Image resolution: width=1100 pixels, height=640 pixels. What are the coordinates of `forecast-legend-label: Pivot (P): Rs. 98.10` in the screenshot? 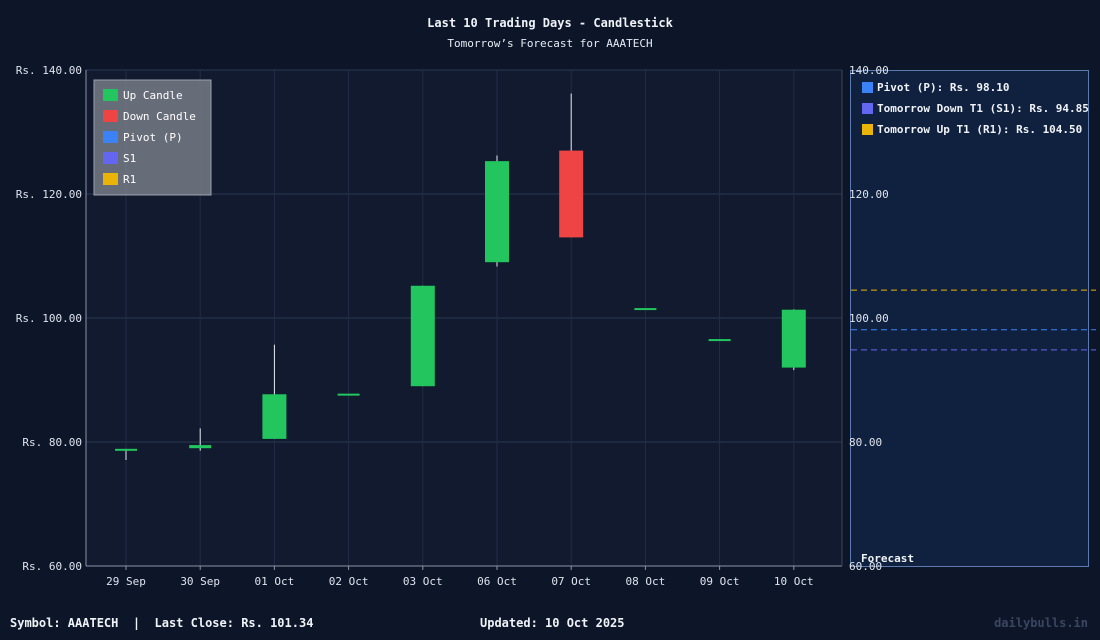 It's located at (943, 87).